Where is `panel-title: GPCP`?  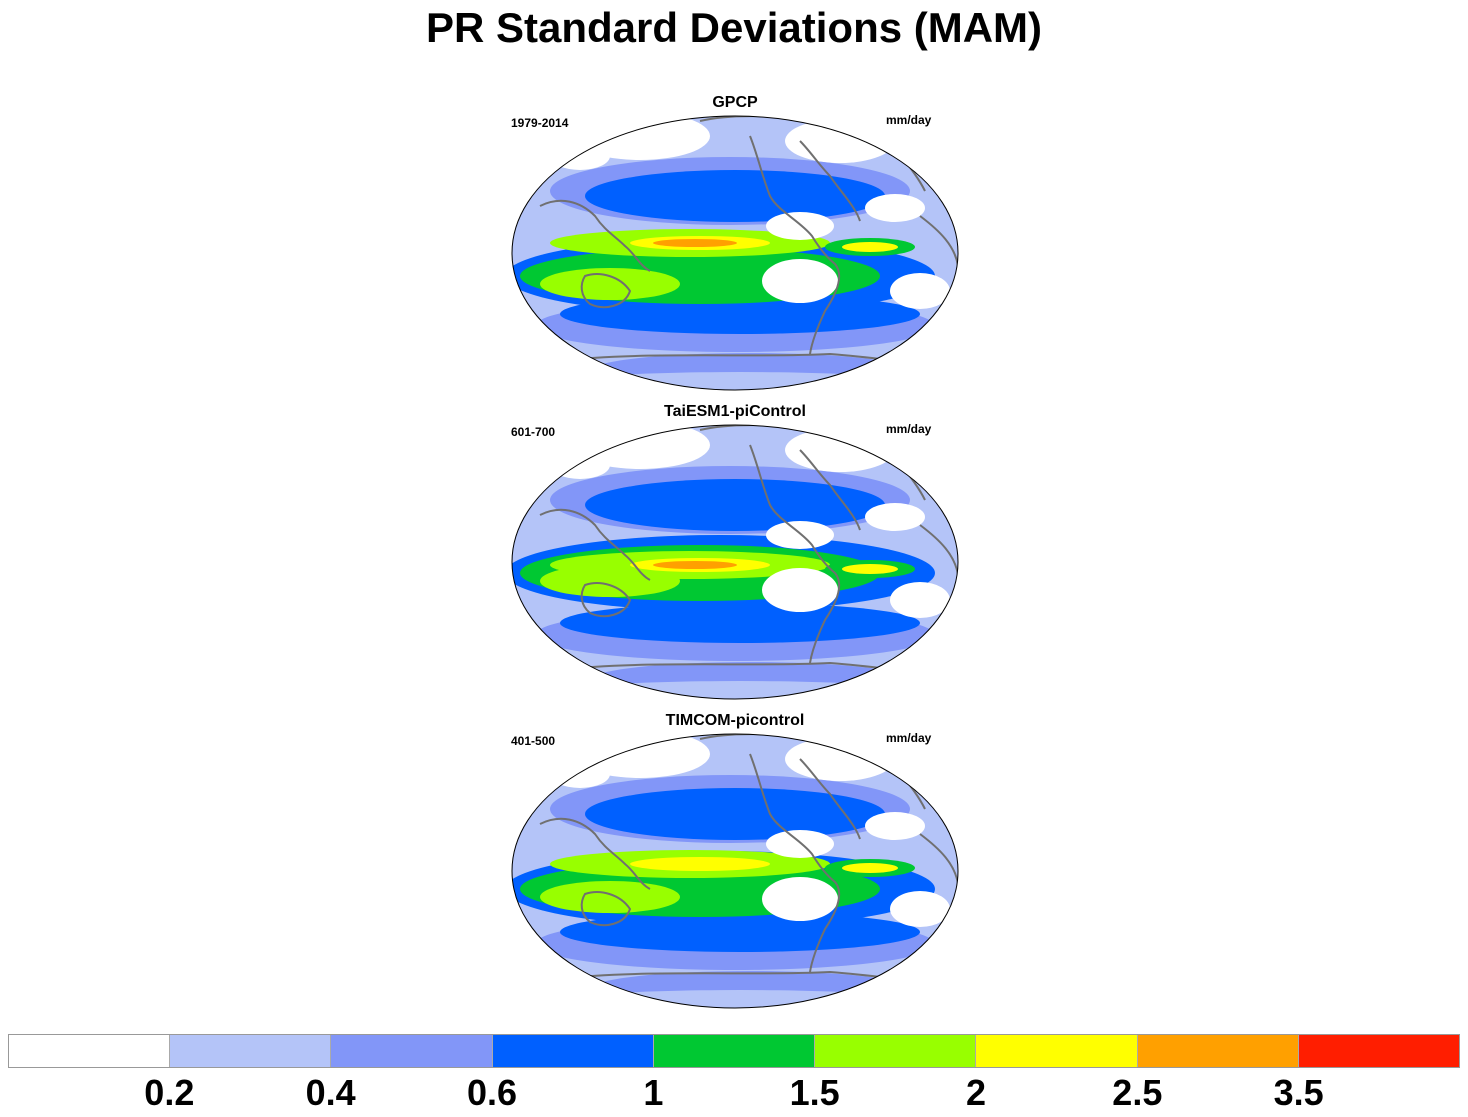 panel-title: GPCP is located at coordinates (735, 102).